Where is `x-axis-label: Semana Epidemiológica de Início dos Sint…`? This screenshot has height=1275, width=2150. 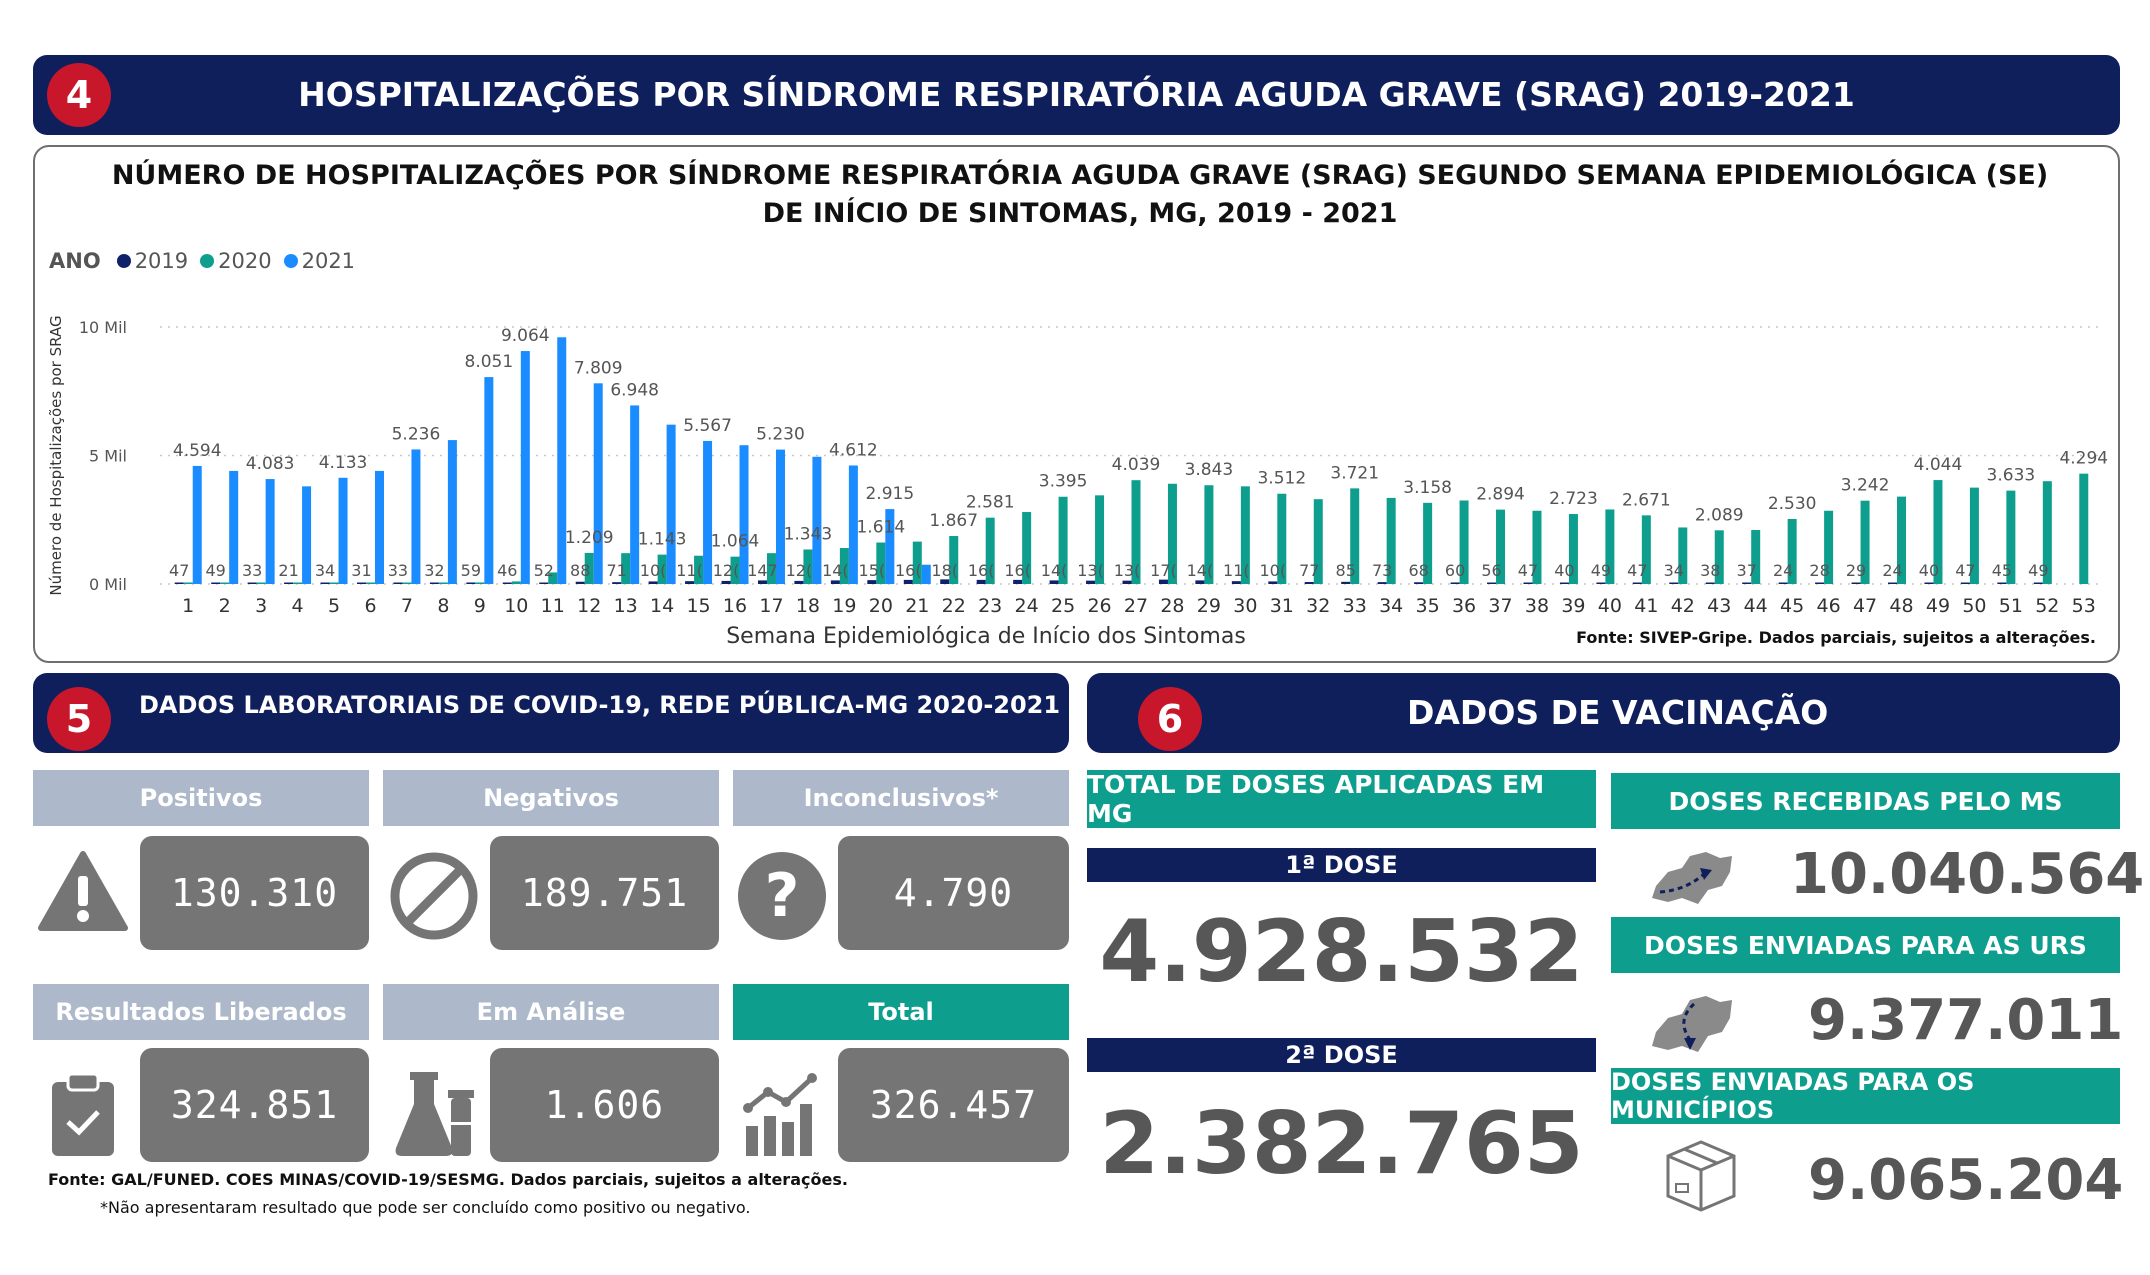 x-axis-label: Semana Epidemiológica de Início dos Sint… is located at coordinates (986, 636).